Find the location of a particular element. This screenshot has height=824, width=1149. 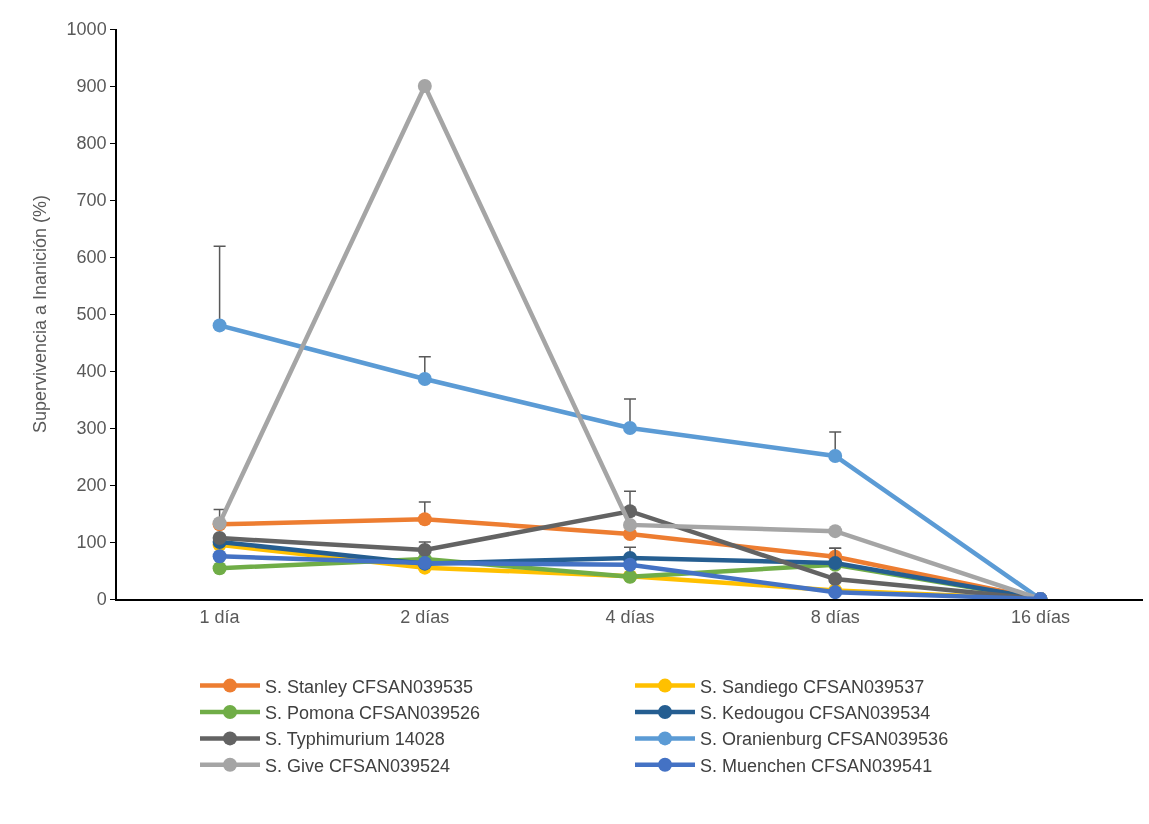

legend-label: S. Muenchen CFSAN039541 is located at coordinates (816, 765).